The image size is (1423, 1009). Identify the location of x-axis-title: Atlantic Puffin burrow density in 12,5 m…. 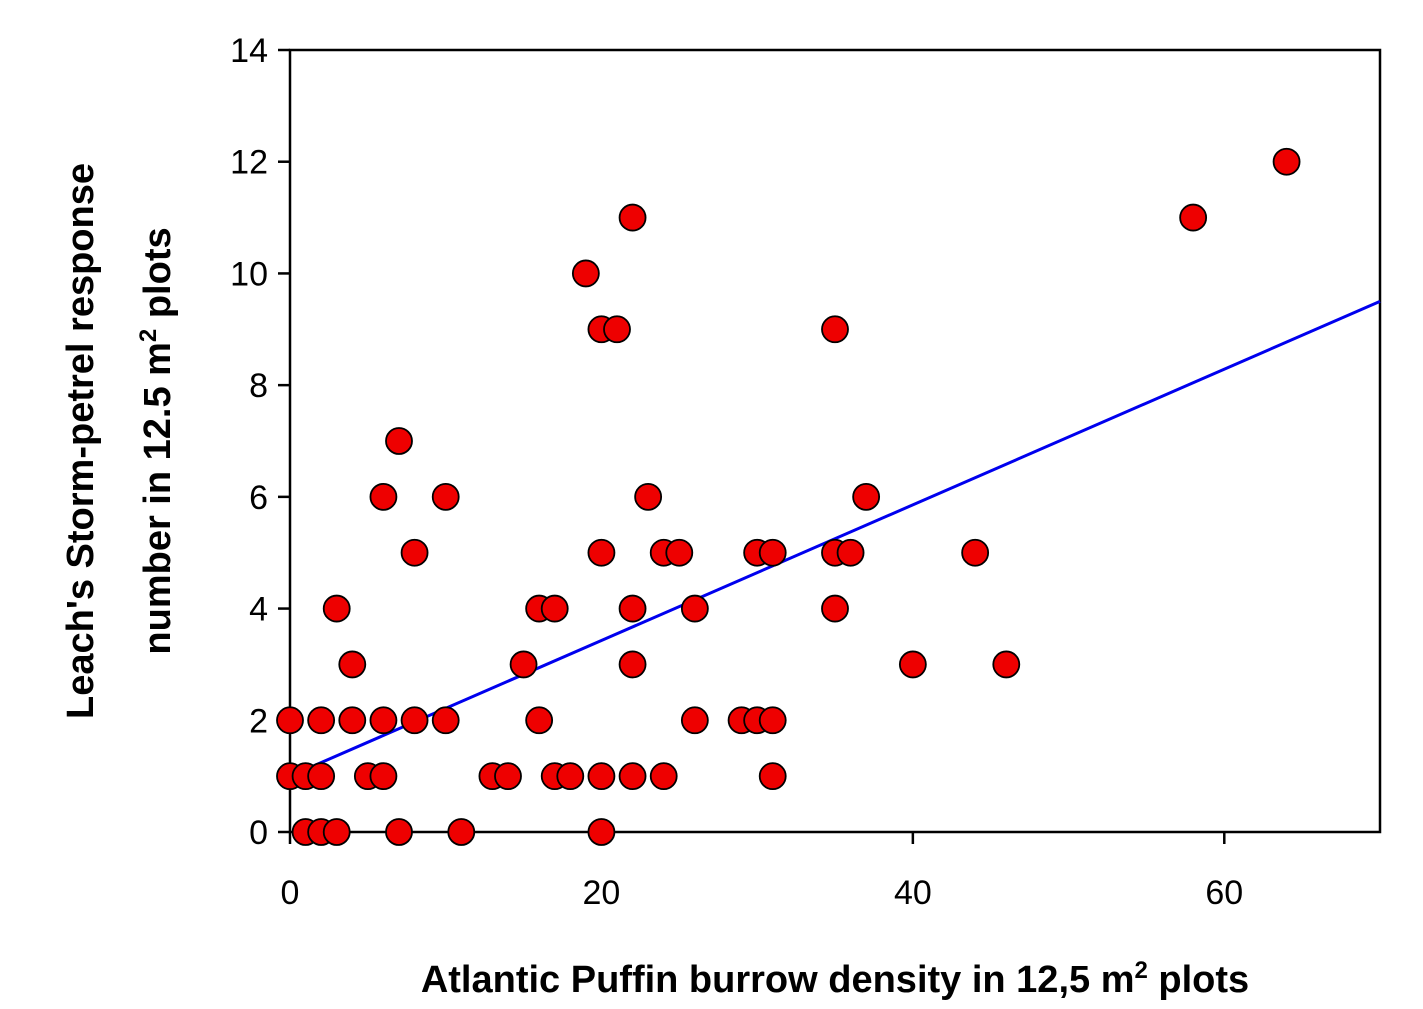
(835, 979).